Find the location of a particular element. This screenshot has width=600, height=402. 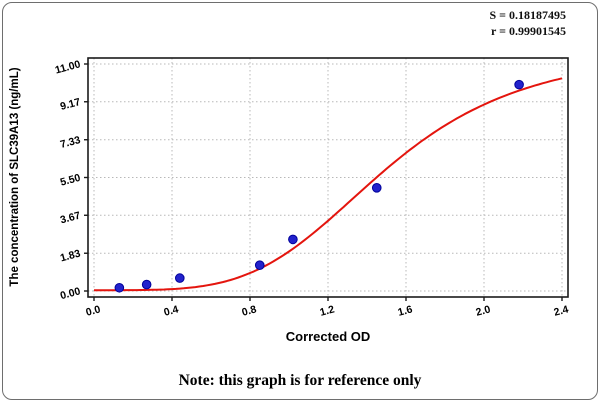

y-tick-label: 1.83 is located at coordinates (70, 256).